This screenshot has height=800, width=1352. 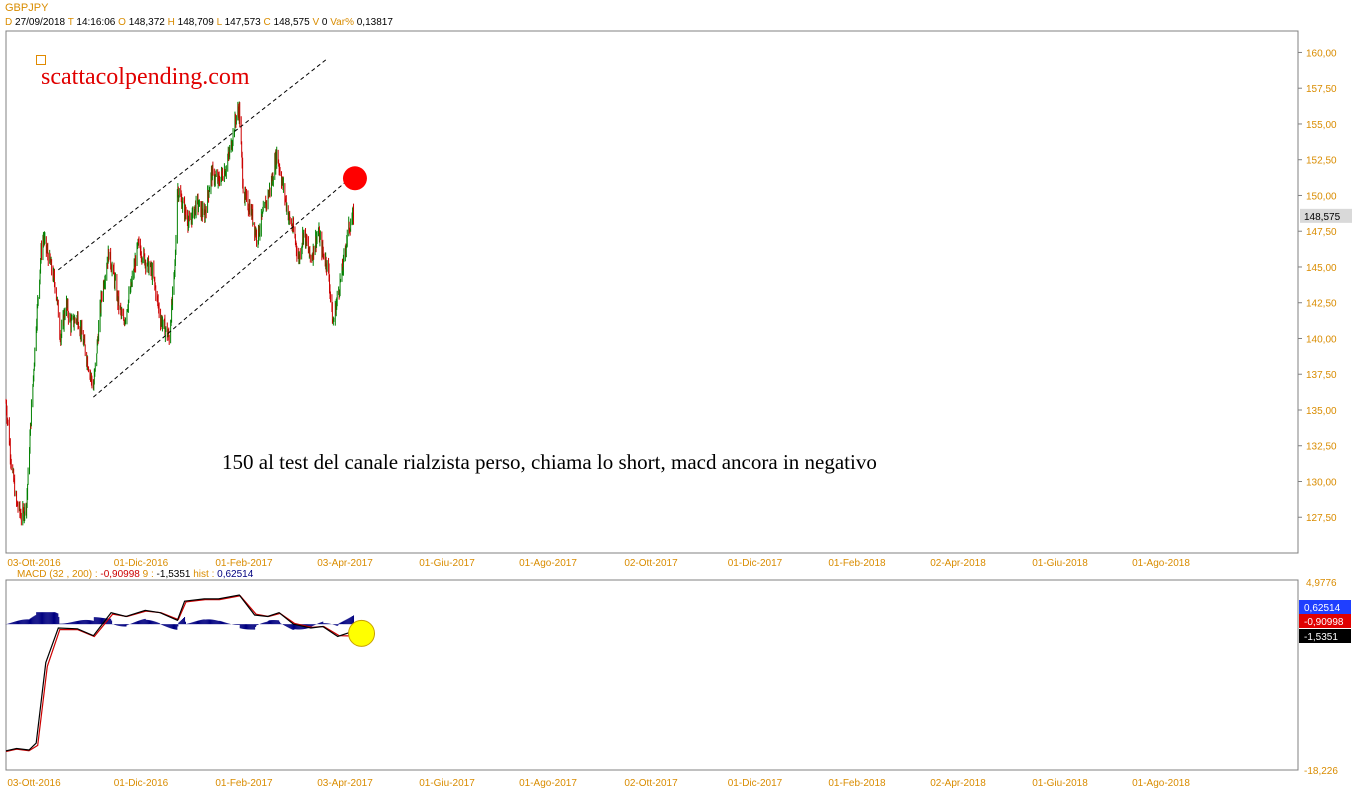 What do you see at coordinates (755, 563) in the screenshot?
I see `price-xtick-label: 01-Dic-2017` at bounding box center [755, 563].